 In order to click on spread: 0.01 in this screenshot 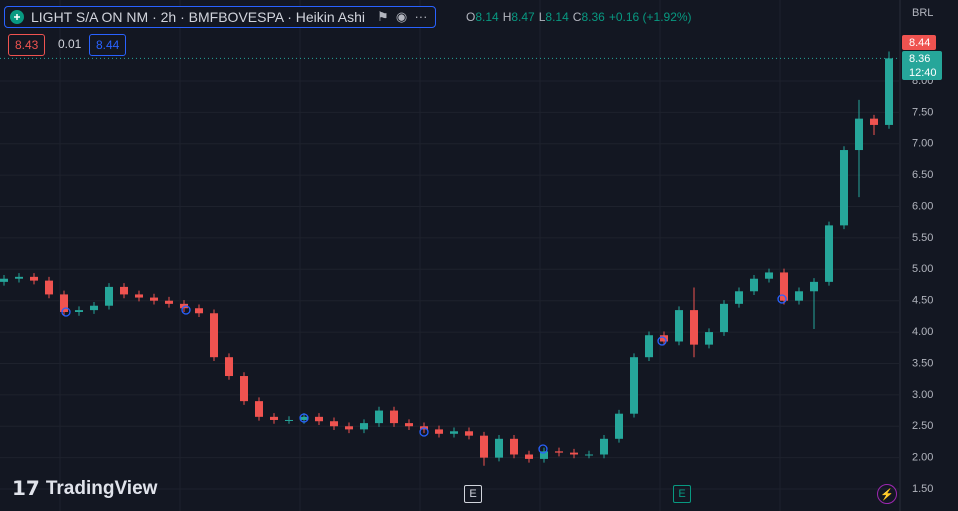, I will do `click(70, 44)`.